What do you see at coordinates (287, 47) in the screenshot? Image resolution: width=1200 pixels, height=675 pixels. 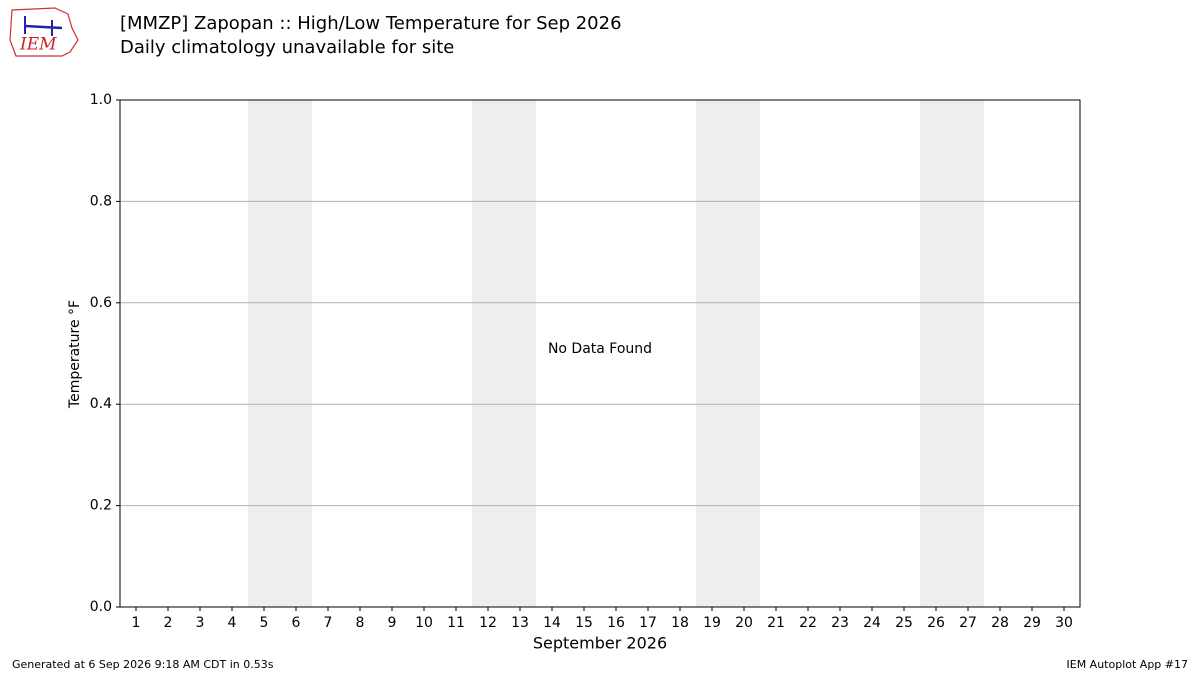 I see `chart-subtitle: Daily climatology unavailable for site` at bounding box center [287, 47].